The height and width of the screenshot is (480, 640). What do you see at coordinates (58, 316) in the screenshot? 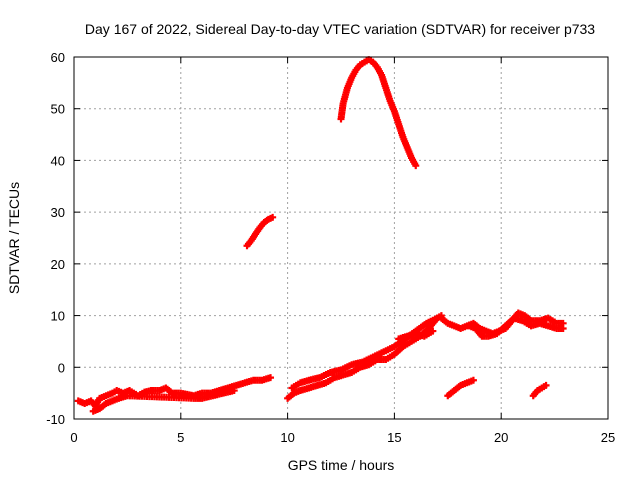
I see `y-tick-label: 10` at bounding box center [58, 316].